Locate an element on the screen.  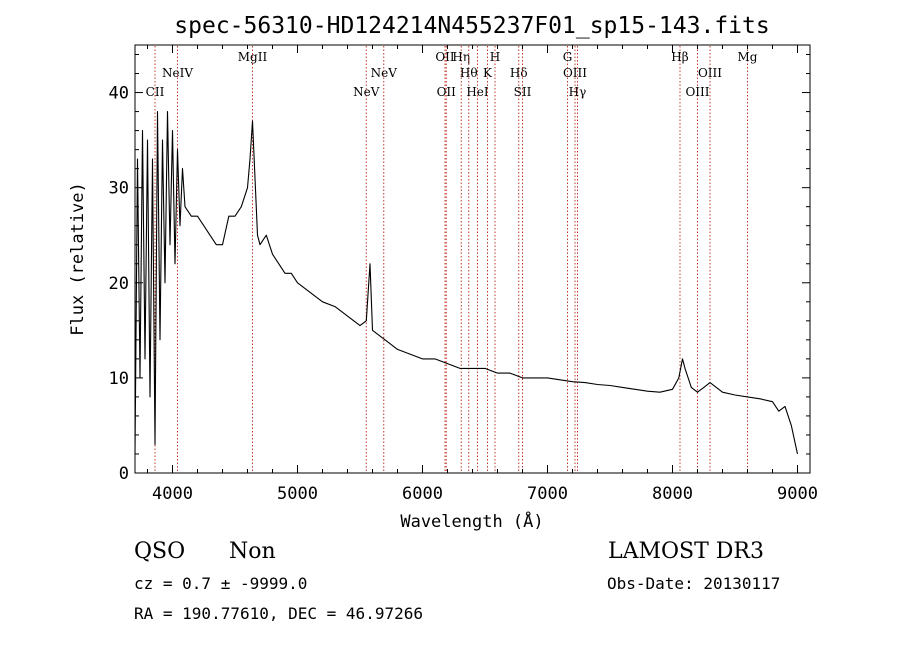
line-label: MgII is located at coordinates (253, 57).